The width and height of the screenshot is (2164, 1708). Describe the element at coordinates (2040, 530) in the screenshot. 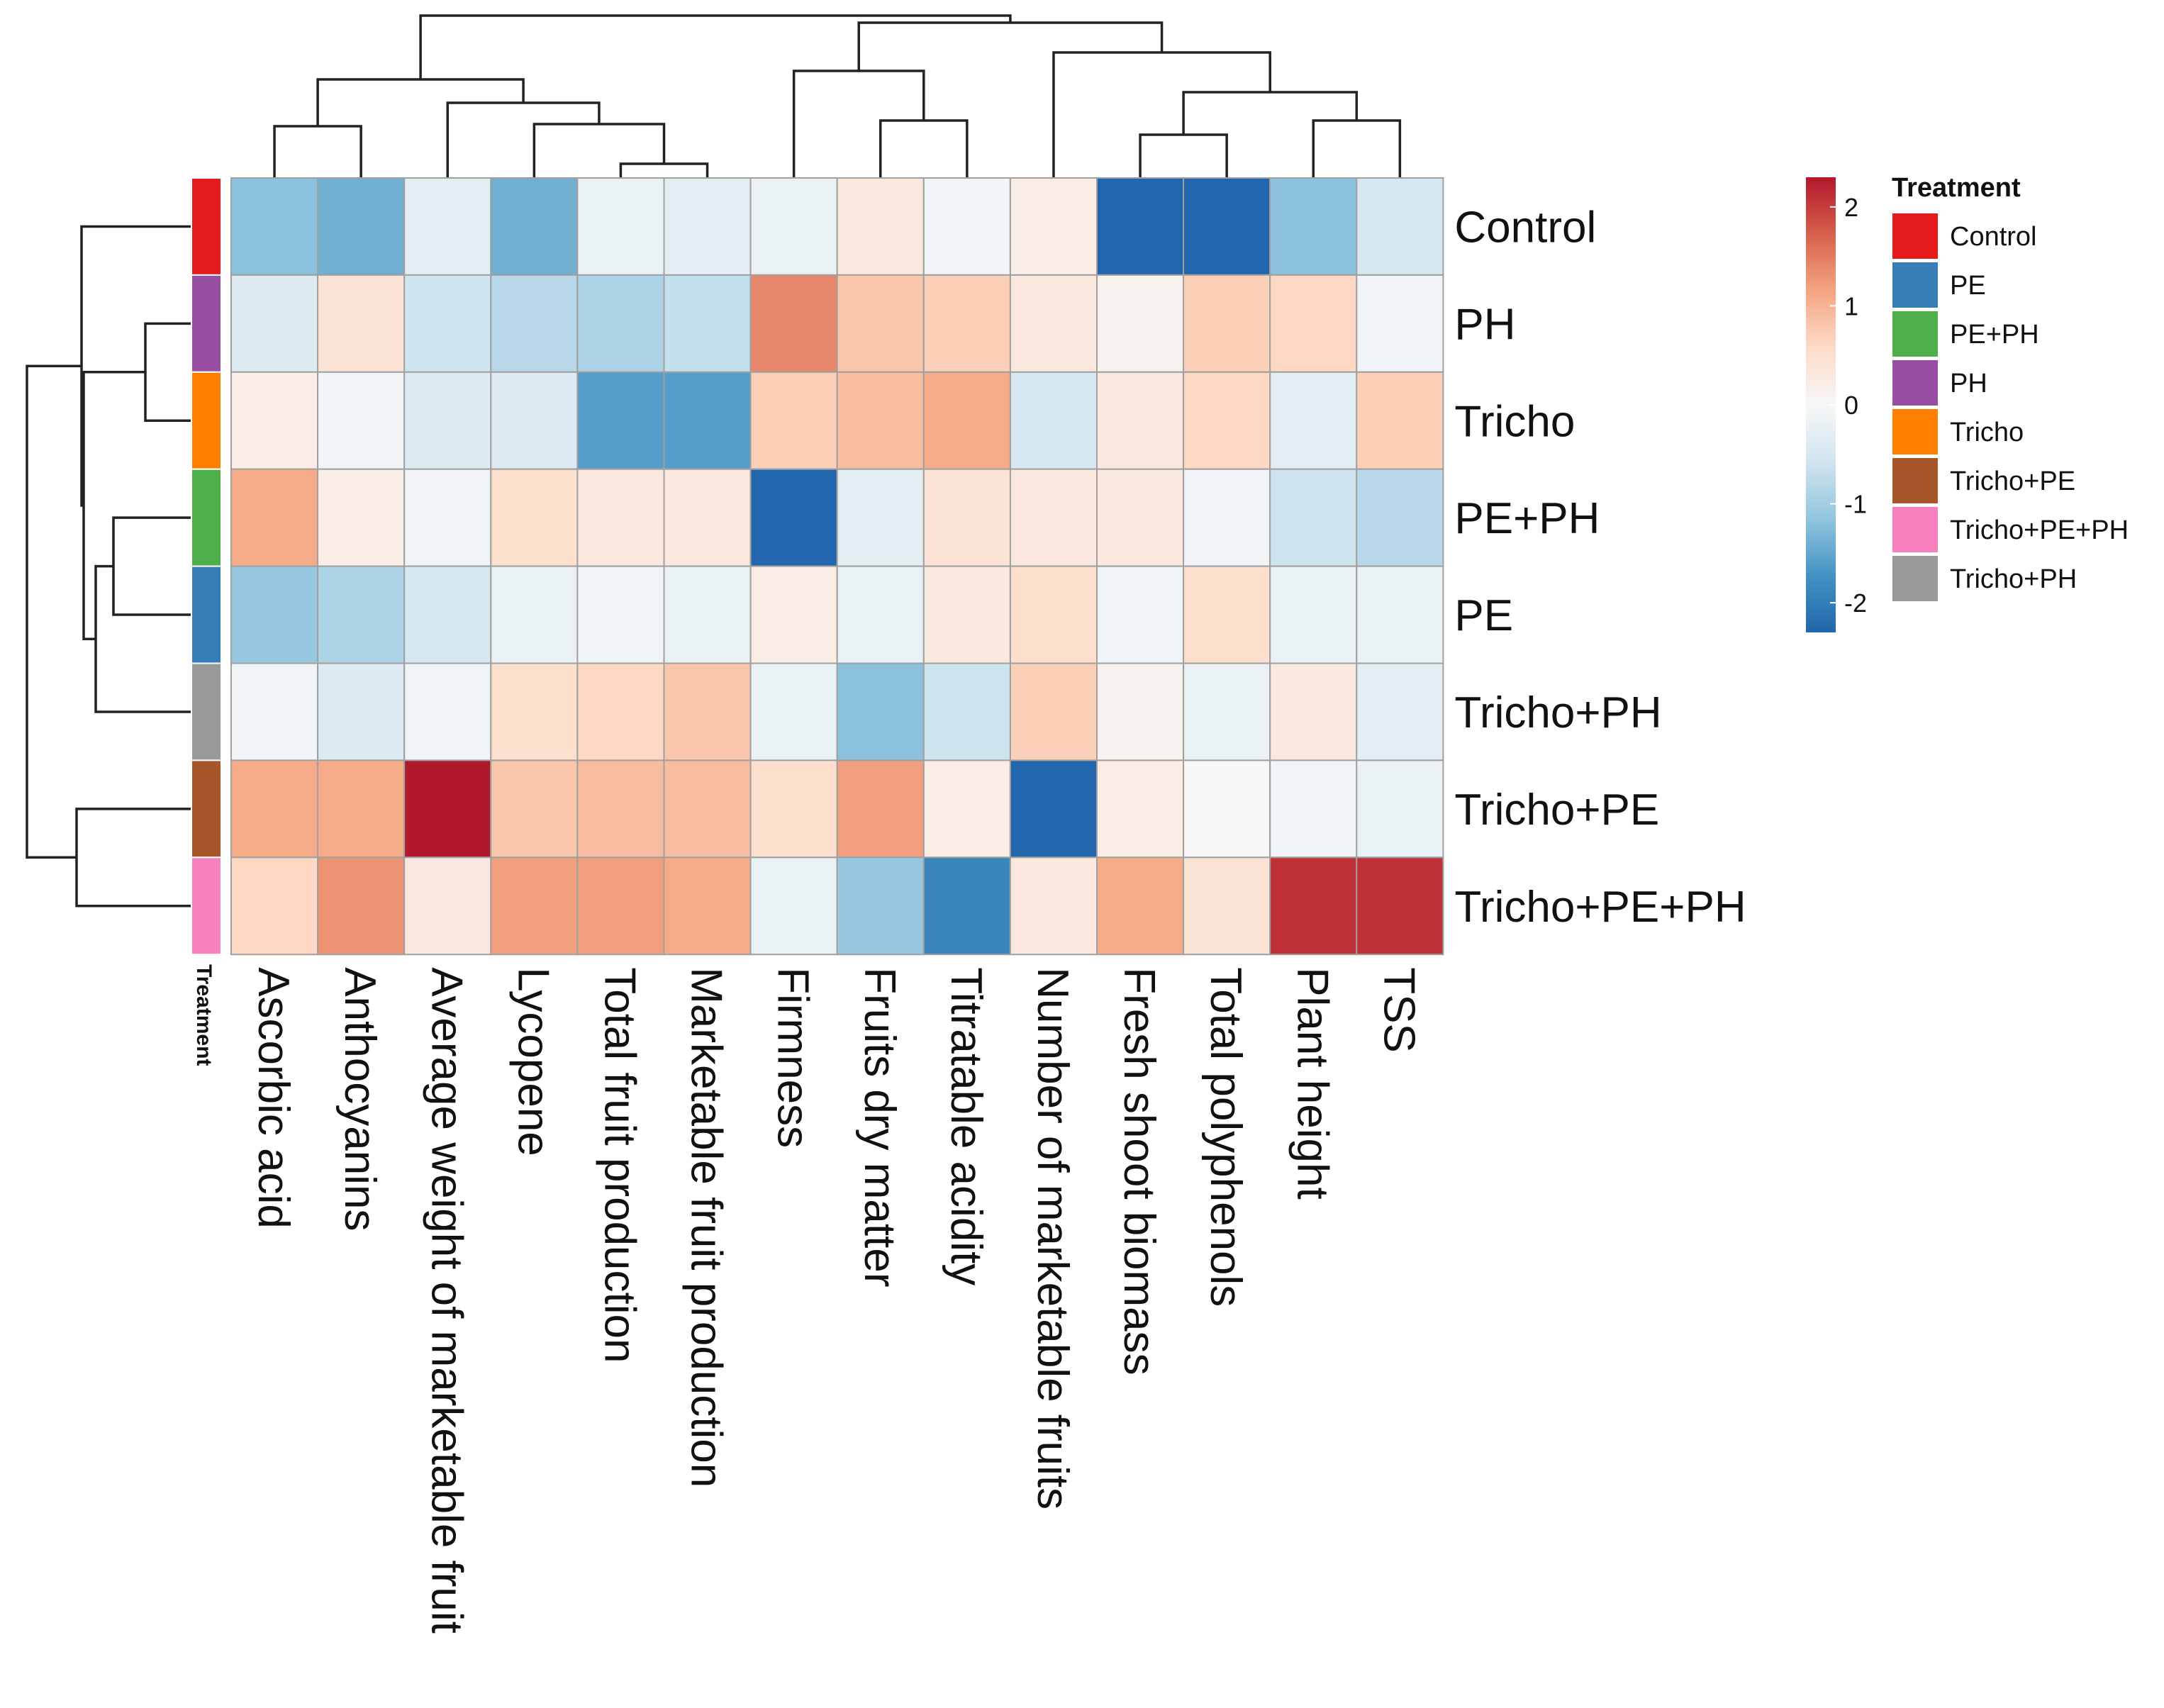

I see `treatment-legend-label: Tricho+PE+PH` at that location.